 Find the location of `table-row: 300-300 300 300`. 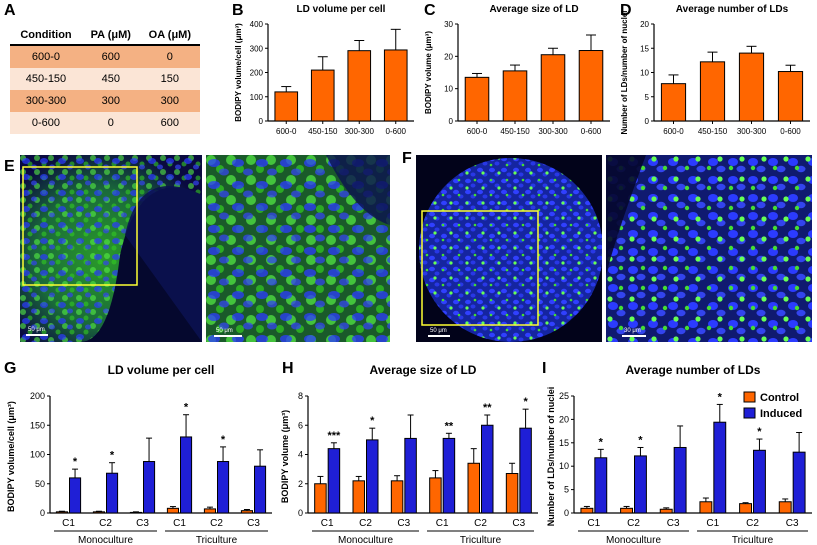

table-row: 300-300 300 300 is located at coordinates (105, 101).